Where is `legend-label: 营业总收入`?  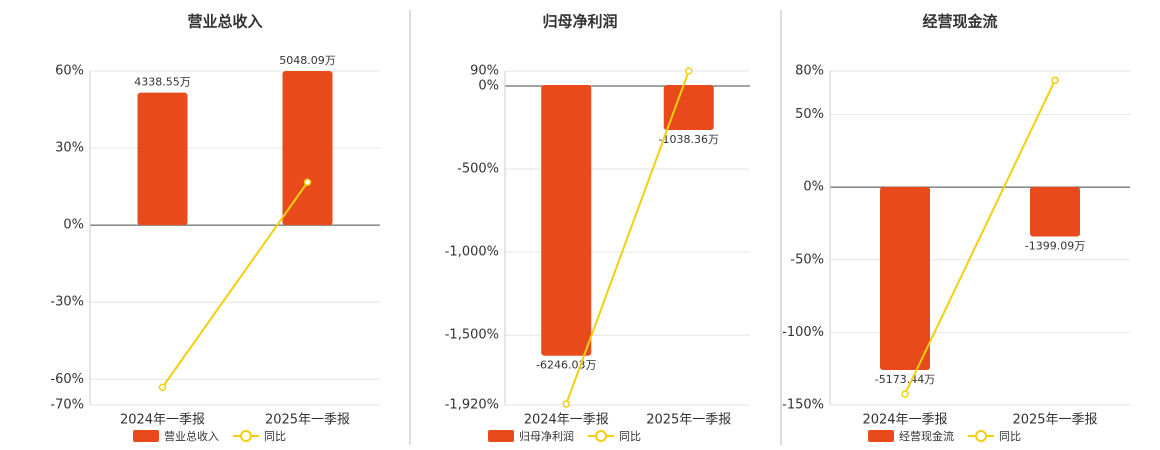 legend-label: 营业总收入 is located at coordinates (191, 436).